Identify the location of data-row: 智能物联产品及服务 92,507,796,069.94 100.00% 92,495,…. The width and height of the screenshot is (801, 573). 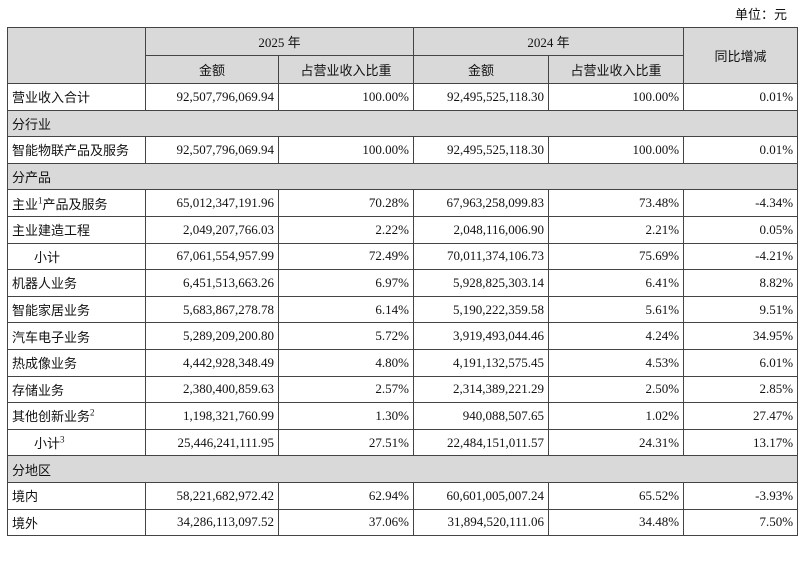
(403, 150).